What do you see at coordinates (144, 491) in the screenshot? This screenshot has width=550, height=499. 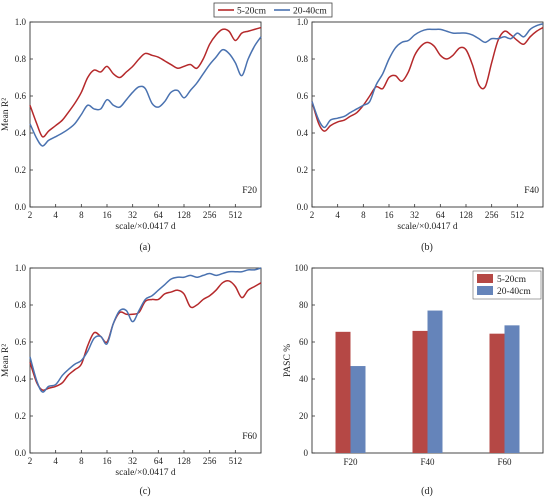 I see `panel-label-c: (c)` at bounding box center [144, 491].